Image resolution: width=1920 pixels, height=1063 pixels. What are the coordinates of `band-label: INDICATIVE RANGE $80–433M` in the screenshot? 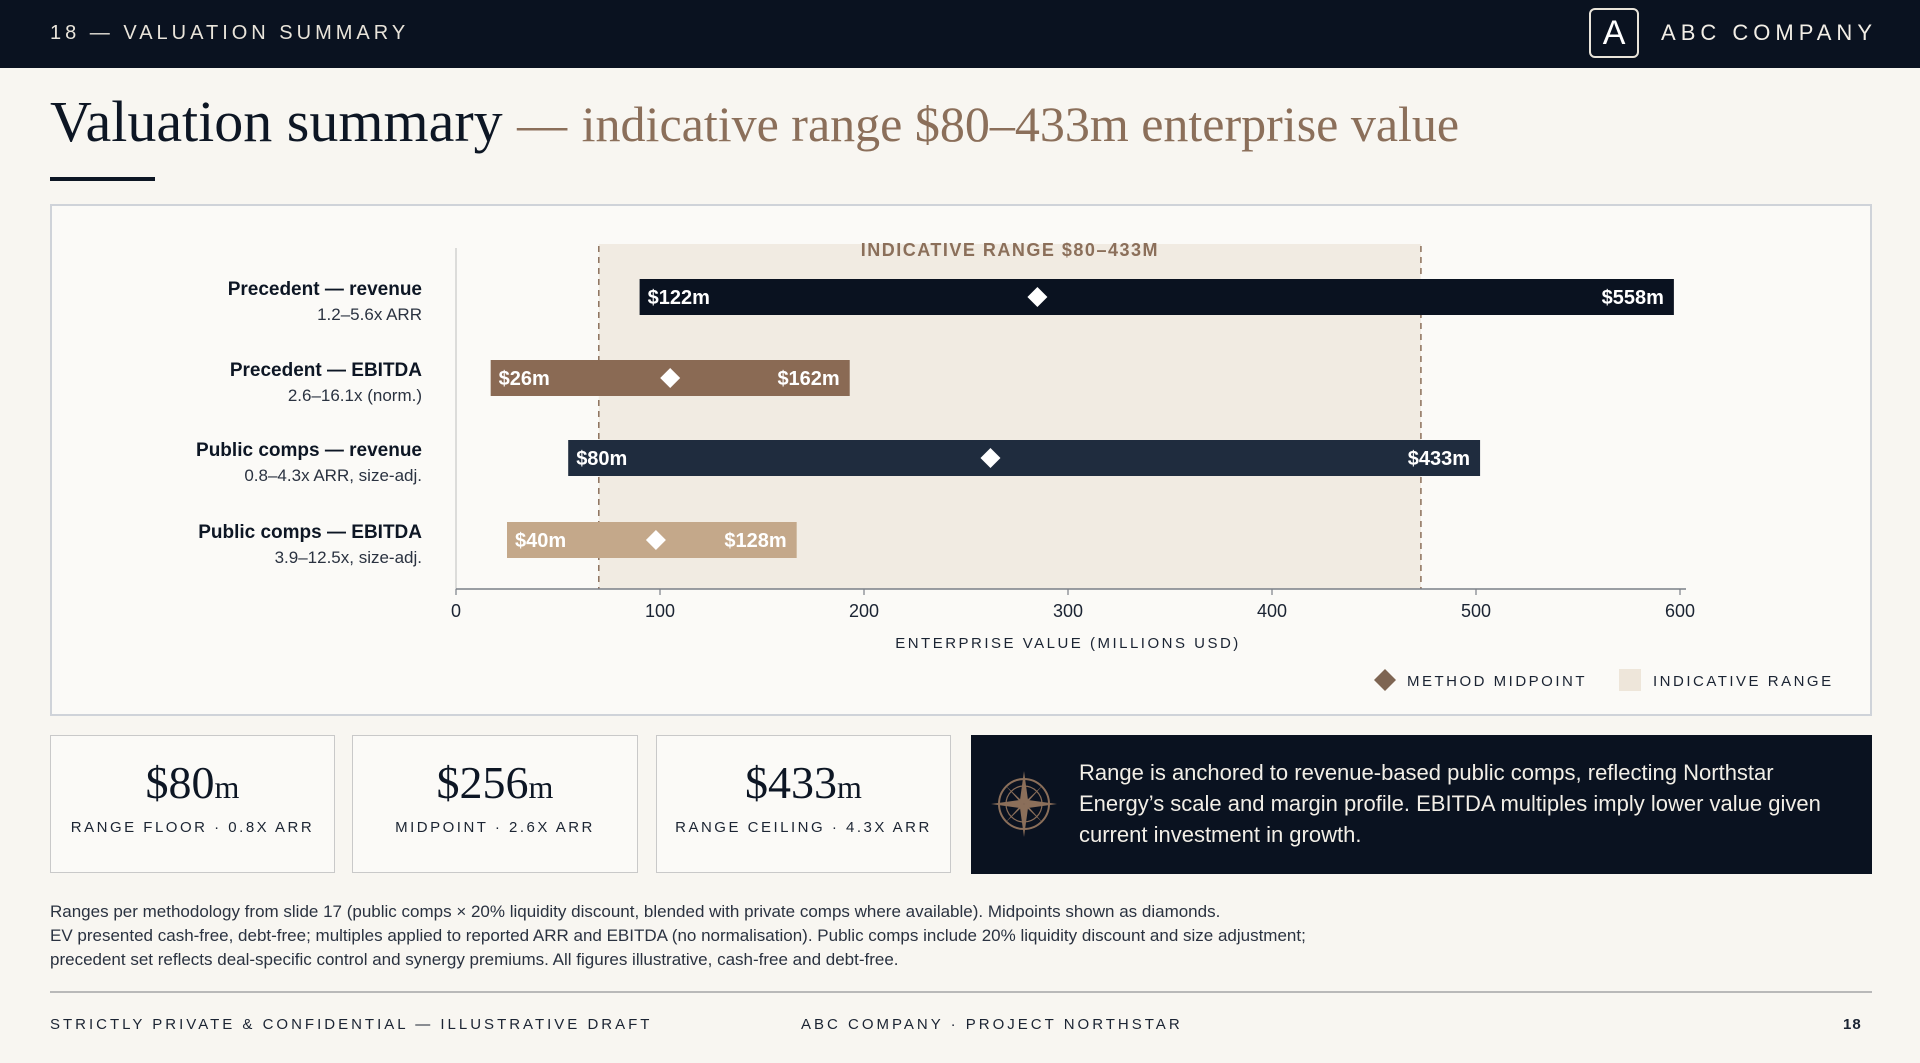 It's located at (1010, 250).